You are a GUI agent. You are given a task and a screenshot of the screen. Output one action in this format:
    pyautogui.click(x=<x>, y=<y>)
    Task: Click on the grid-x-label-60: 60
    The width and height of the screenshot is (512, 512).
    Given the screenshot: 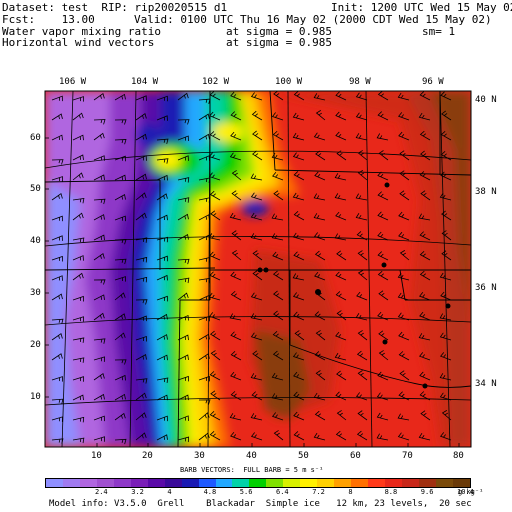 What is the action you would take?
    pyautogui.click(x=355, y=456)
    